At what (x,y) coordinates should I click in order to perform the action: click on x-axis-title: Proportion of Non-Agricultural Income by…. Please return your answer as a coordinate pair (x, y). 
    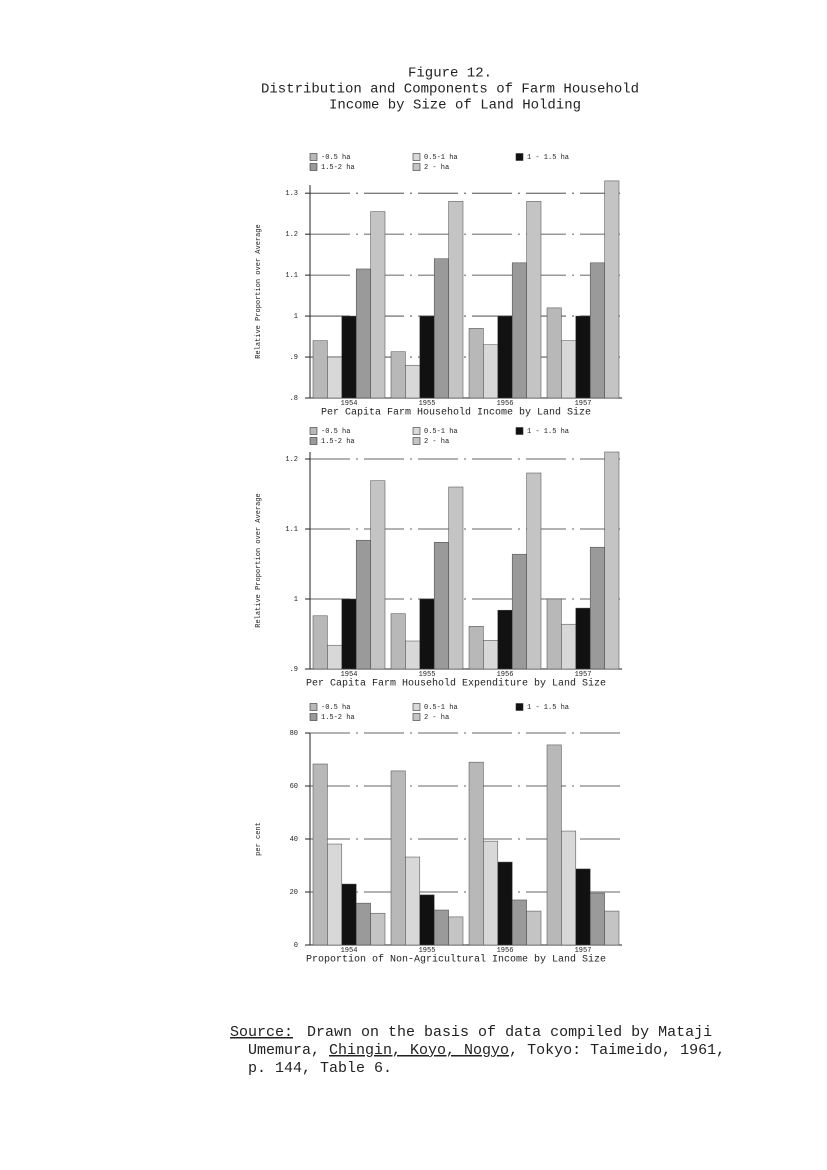
    Looking at the image, I should click on (456, 960).